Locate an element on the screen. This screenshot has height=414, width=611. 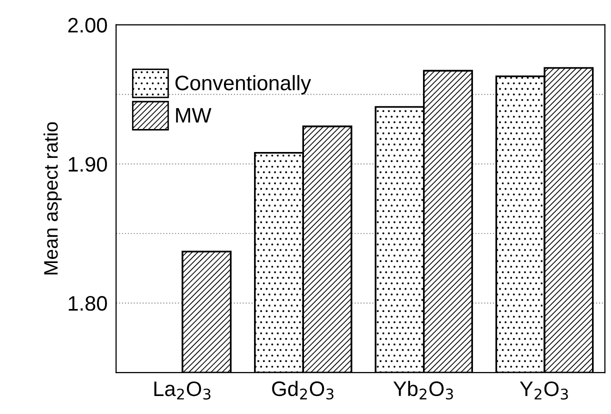
y-tick-label: 1.80 is located at coordinates (87, 303).